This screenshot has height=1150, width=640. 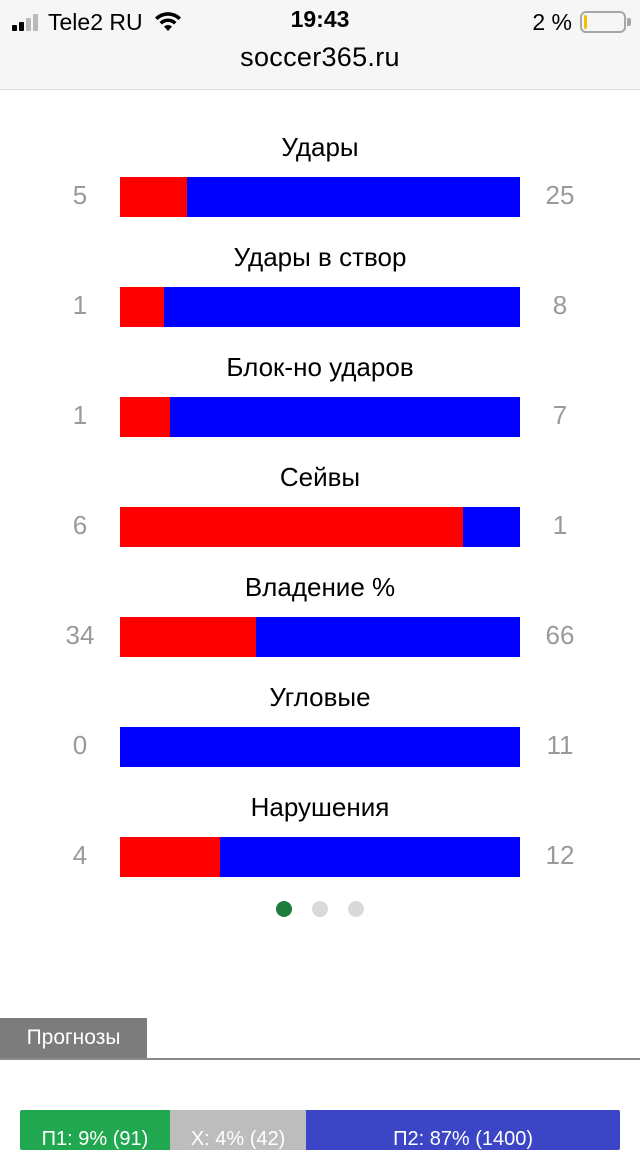 I want to click on status-bar: Tele2 RU 19:43 2 % soccer365.ru, so click(x=320, y=45).